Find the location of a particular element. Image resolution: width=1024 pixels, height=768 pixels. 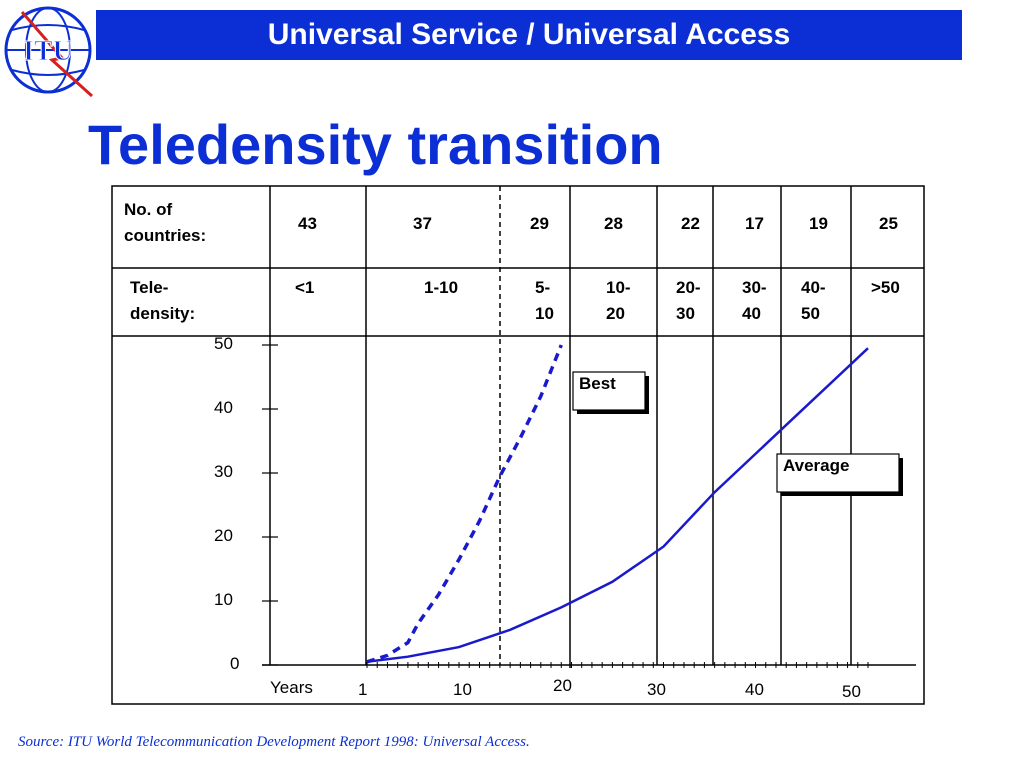

country-count: 19 is located at coordinates (818, 223).